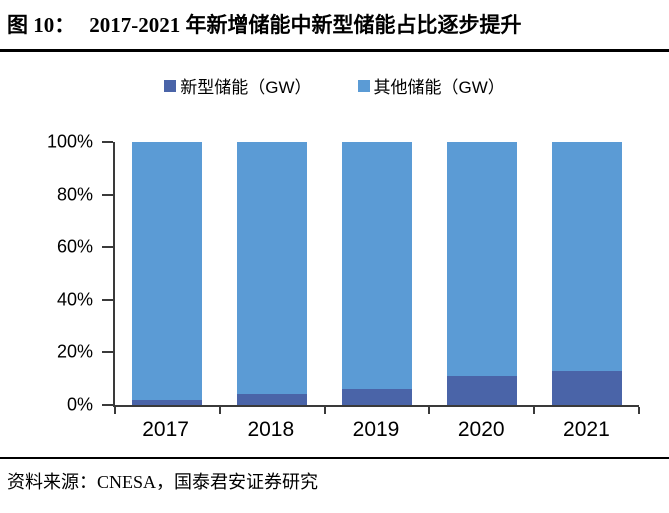 This screenshot has width=669, height=513. I want to click on title-divider, so click(334, 50).